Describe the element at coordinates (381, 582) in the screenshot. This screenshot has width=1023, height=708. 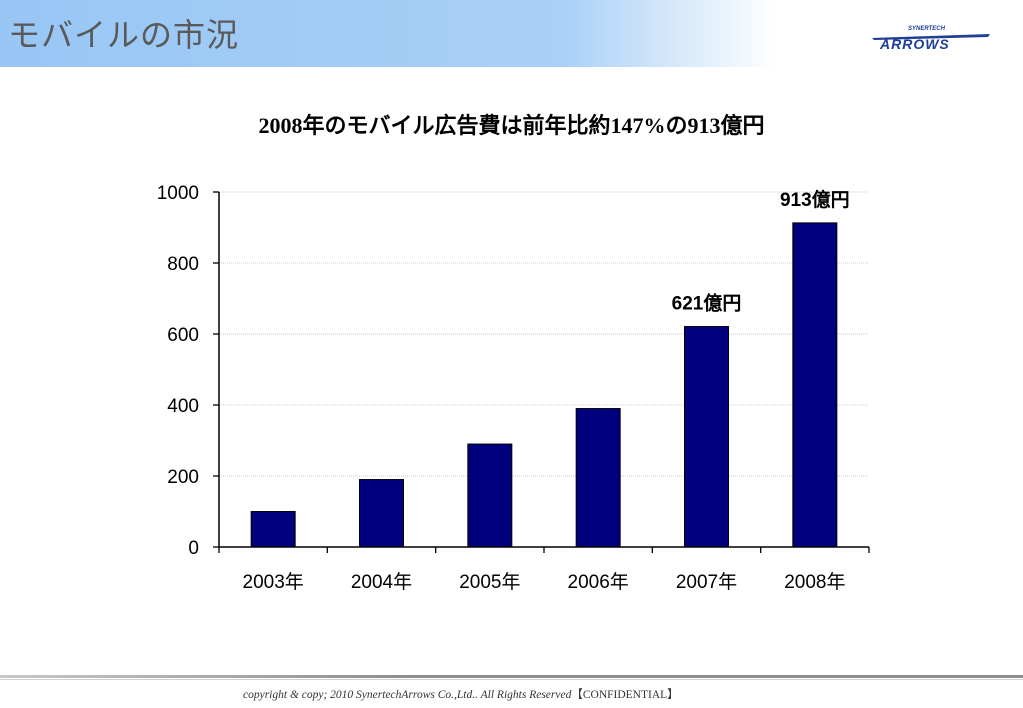
I see `x-tick-label: 2004年` at that location.